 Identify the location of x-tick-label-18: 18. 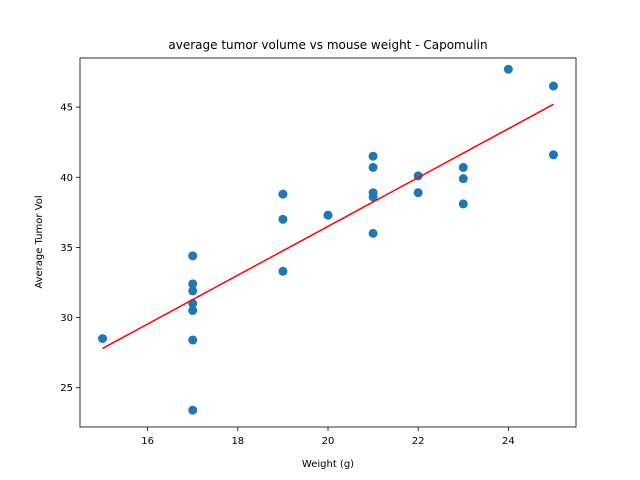
(237, 441).